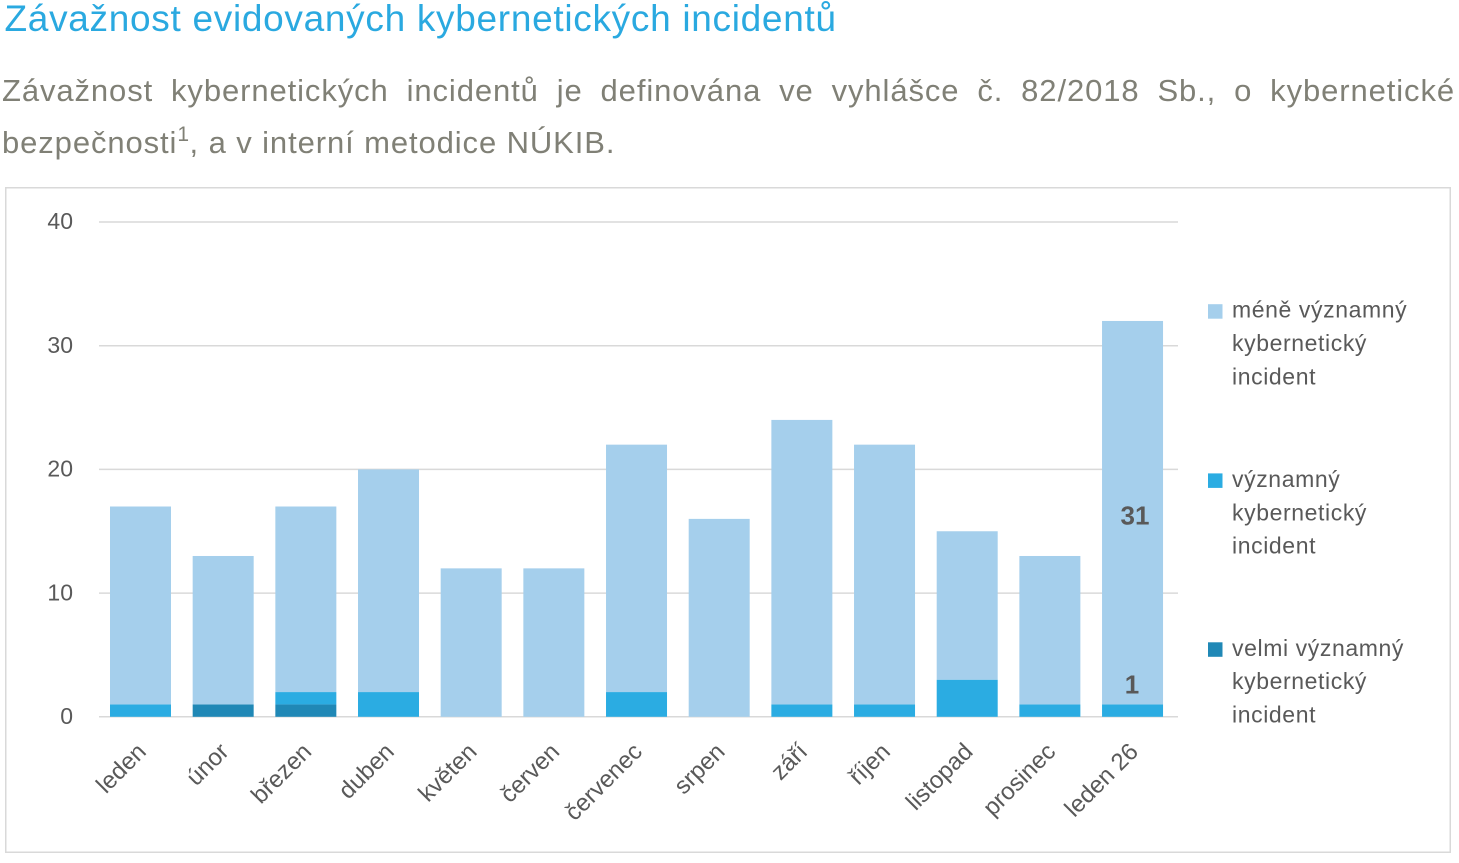 This screenshot has width=1459, height=863. Describe the element at coordinates (60, 592) in the screenshot. I see `svg-text: 10` at that location.